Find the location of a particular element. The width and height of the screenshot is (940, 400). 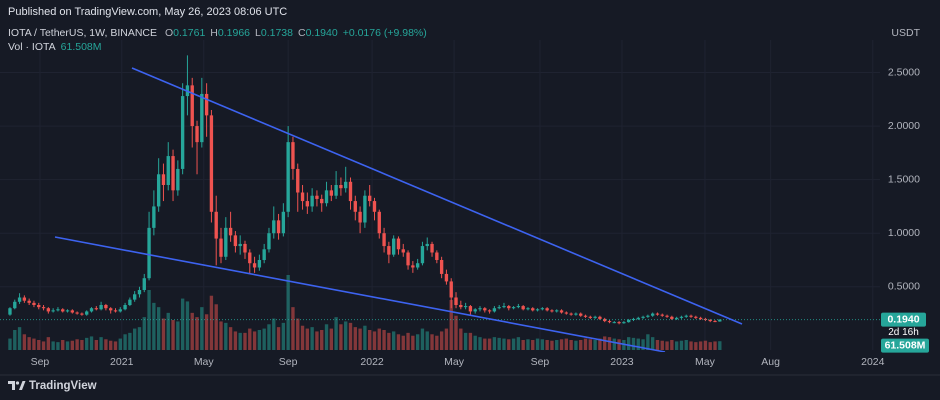

brand-logo is located at coordinates (17, 385).